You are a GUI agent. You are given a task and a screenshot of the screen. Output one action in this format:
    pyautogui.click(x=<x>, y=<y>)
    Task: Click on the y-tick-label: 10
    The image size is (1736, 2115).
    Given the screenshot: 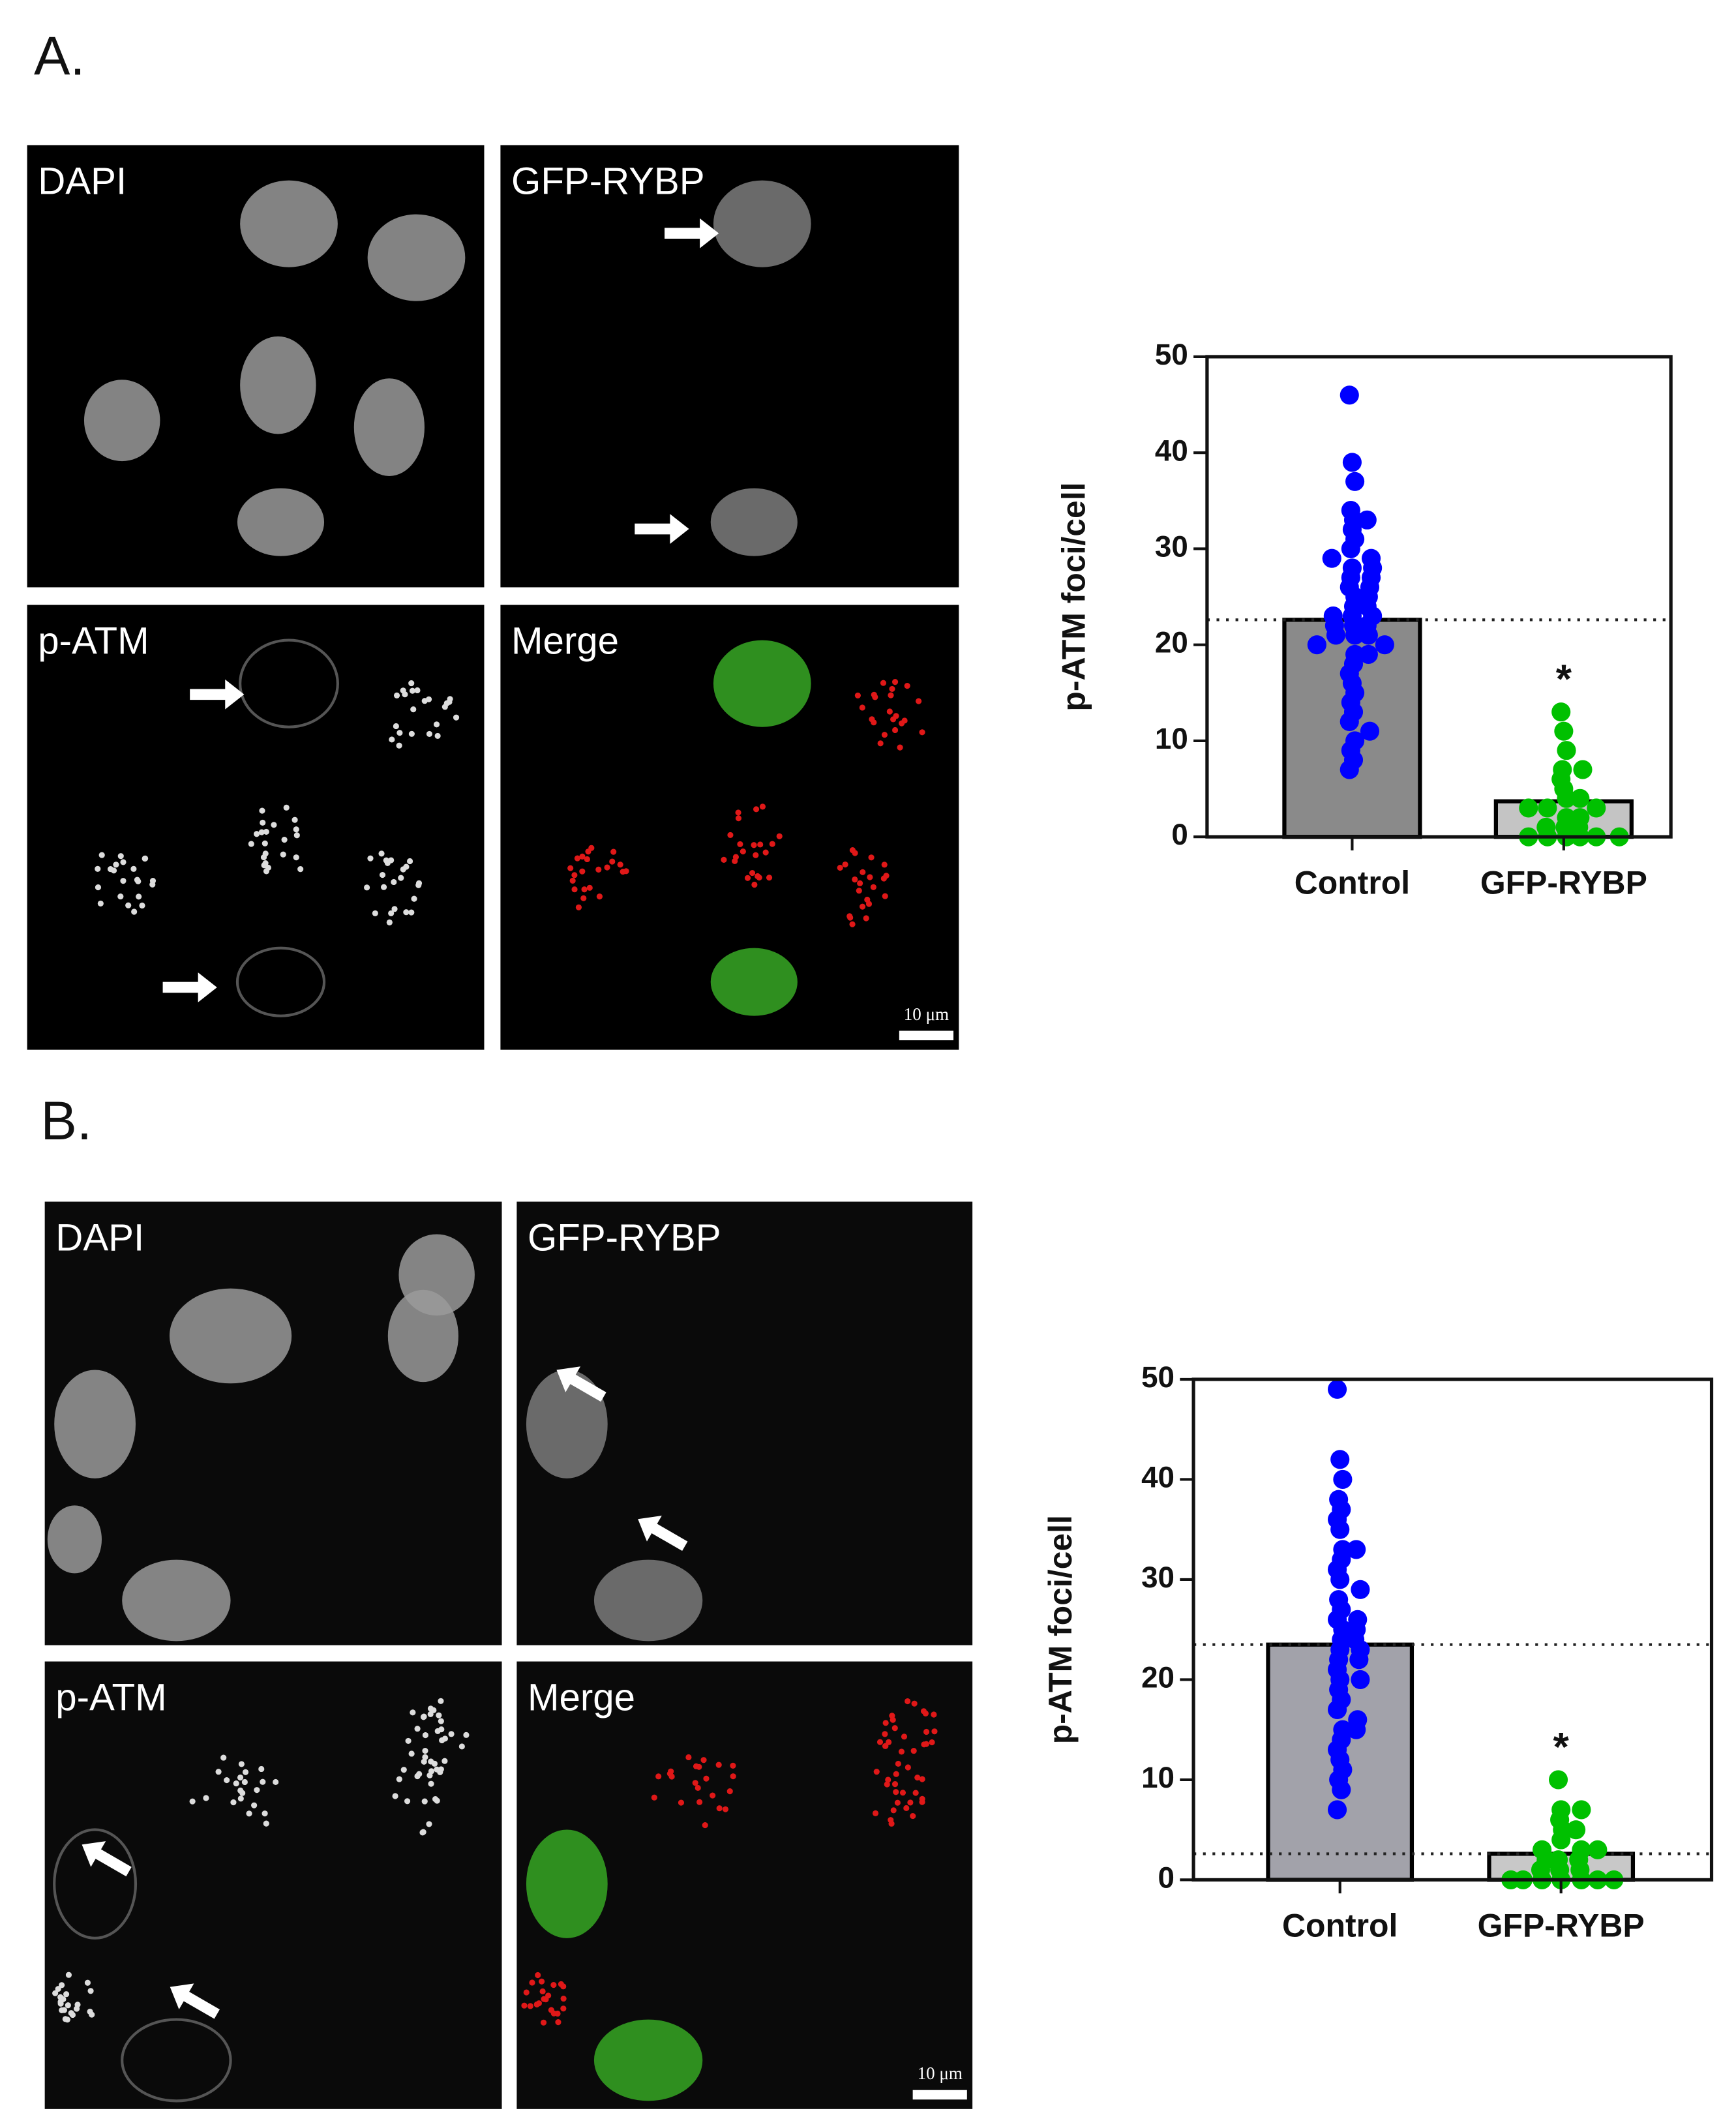 What is the action you would take?
    pyautogui.click(x=1171, y=739)
    